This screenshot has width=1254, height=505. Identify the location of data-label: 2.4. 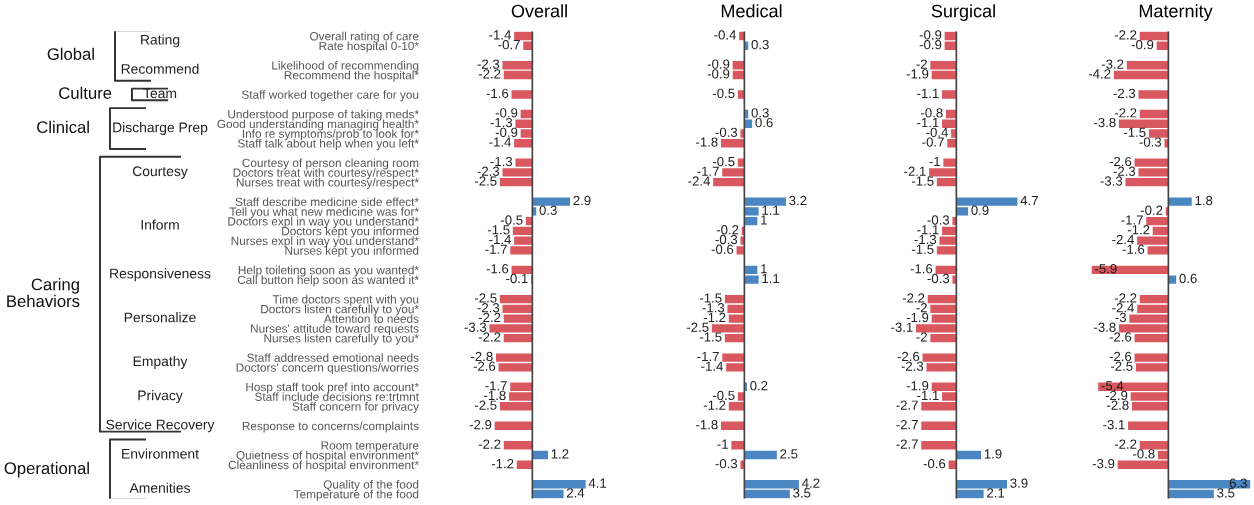
(575, 493).